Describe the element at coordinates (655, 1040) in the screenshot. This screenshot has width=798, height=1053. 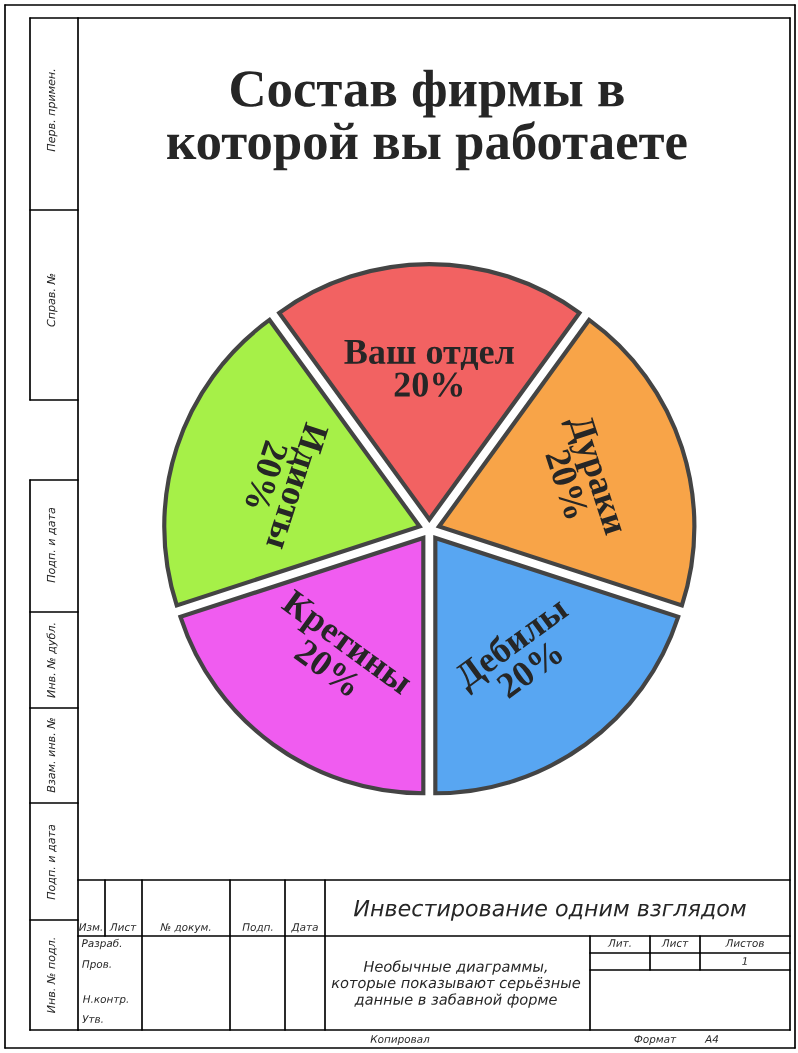
I see `text: Формат` at that location.